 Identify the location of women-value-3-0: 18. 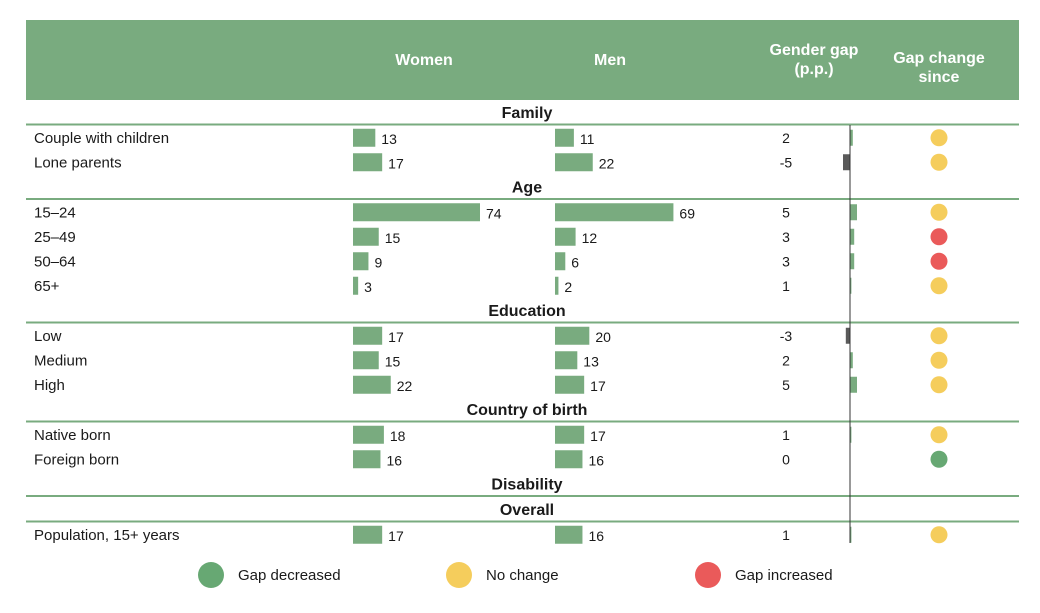
(398, 436).